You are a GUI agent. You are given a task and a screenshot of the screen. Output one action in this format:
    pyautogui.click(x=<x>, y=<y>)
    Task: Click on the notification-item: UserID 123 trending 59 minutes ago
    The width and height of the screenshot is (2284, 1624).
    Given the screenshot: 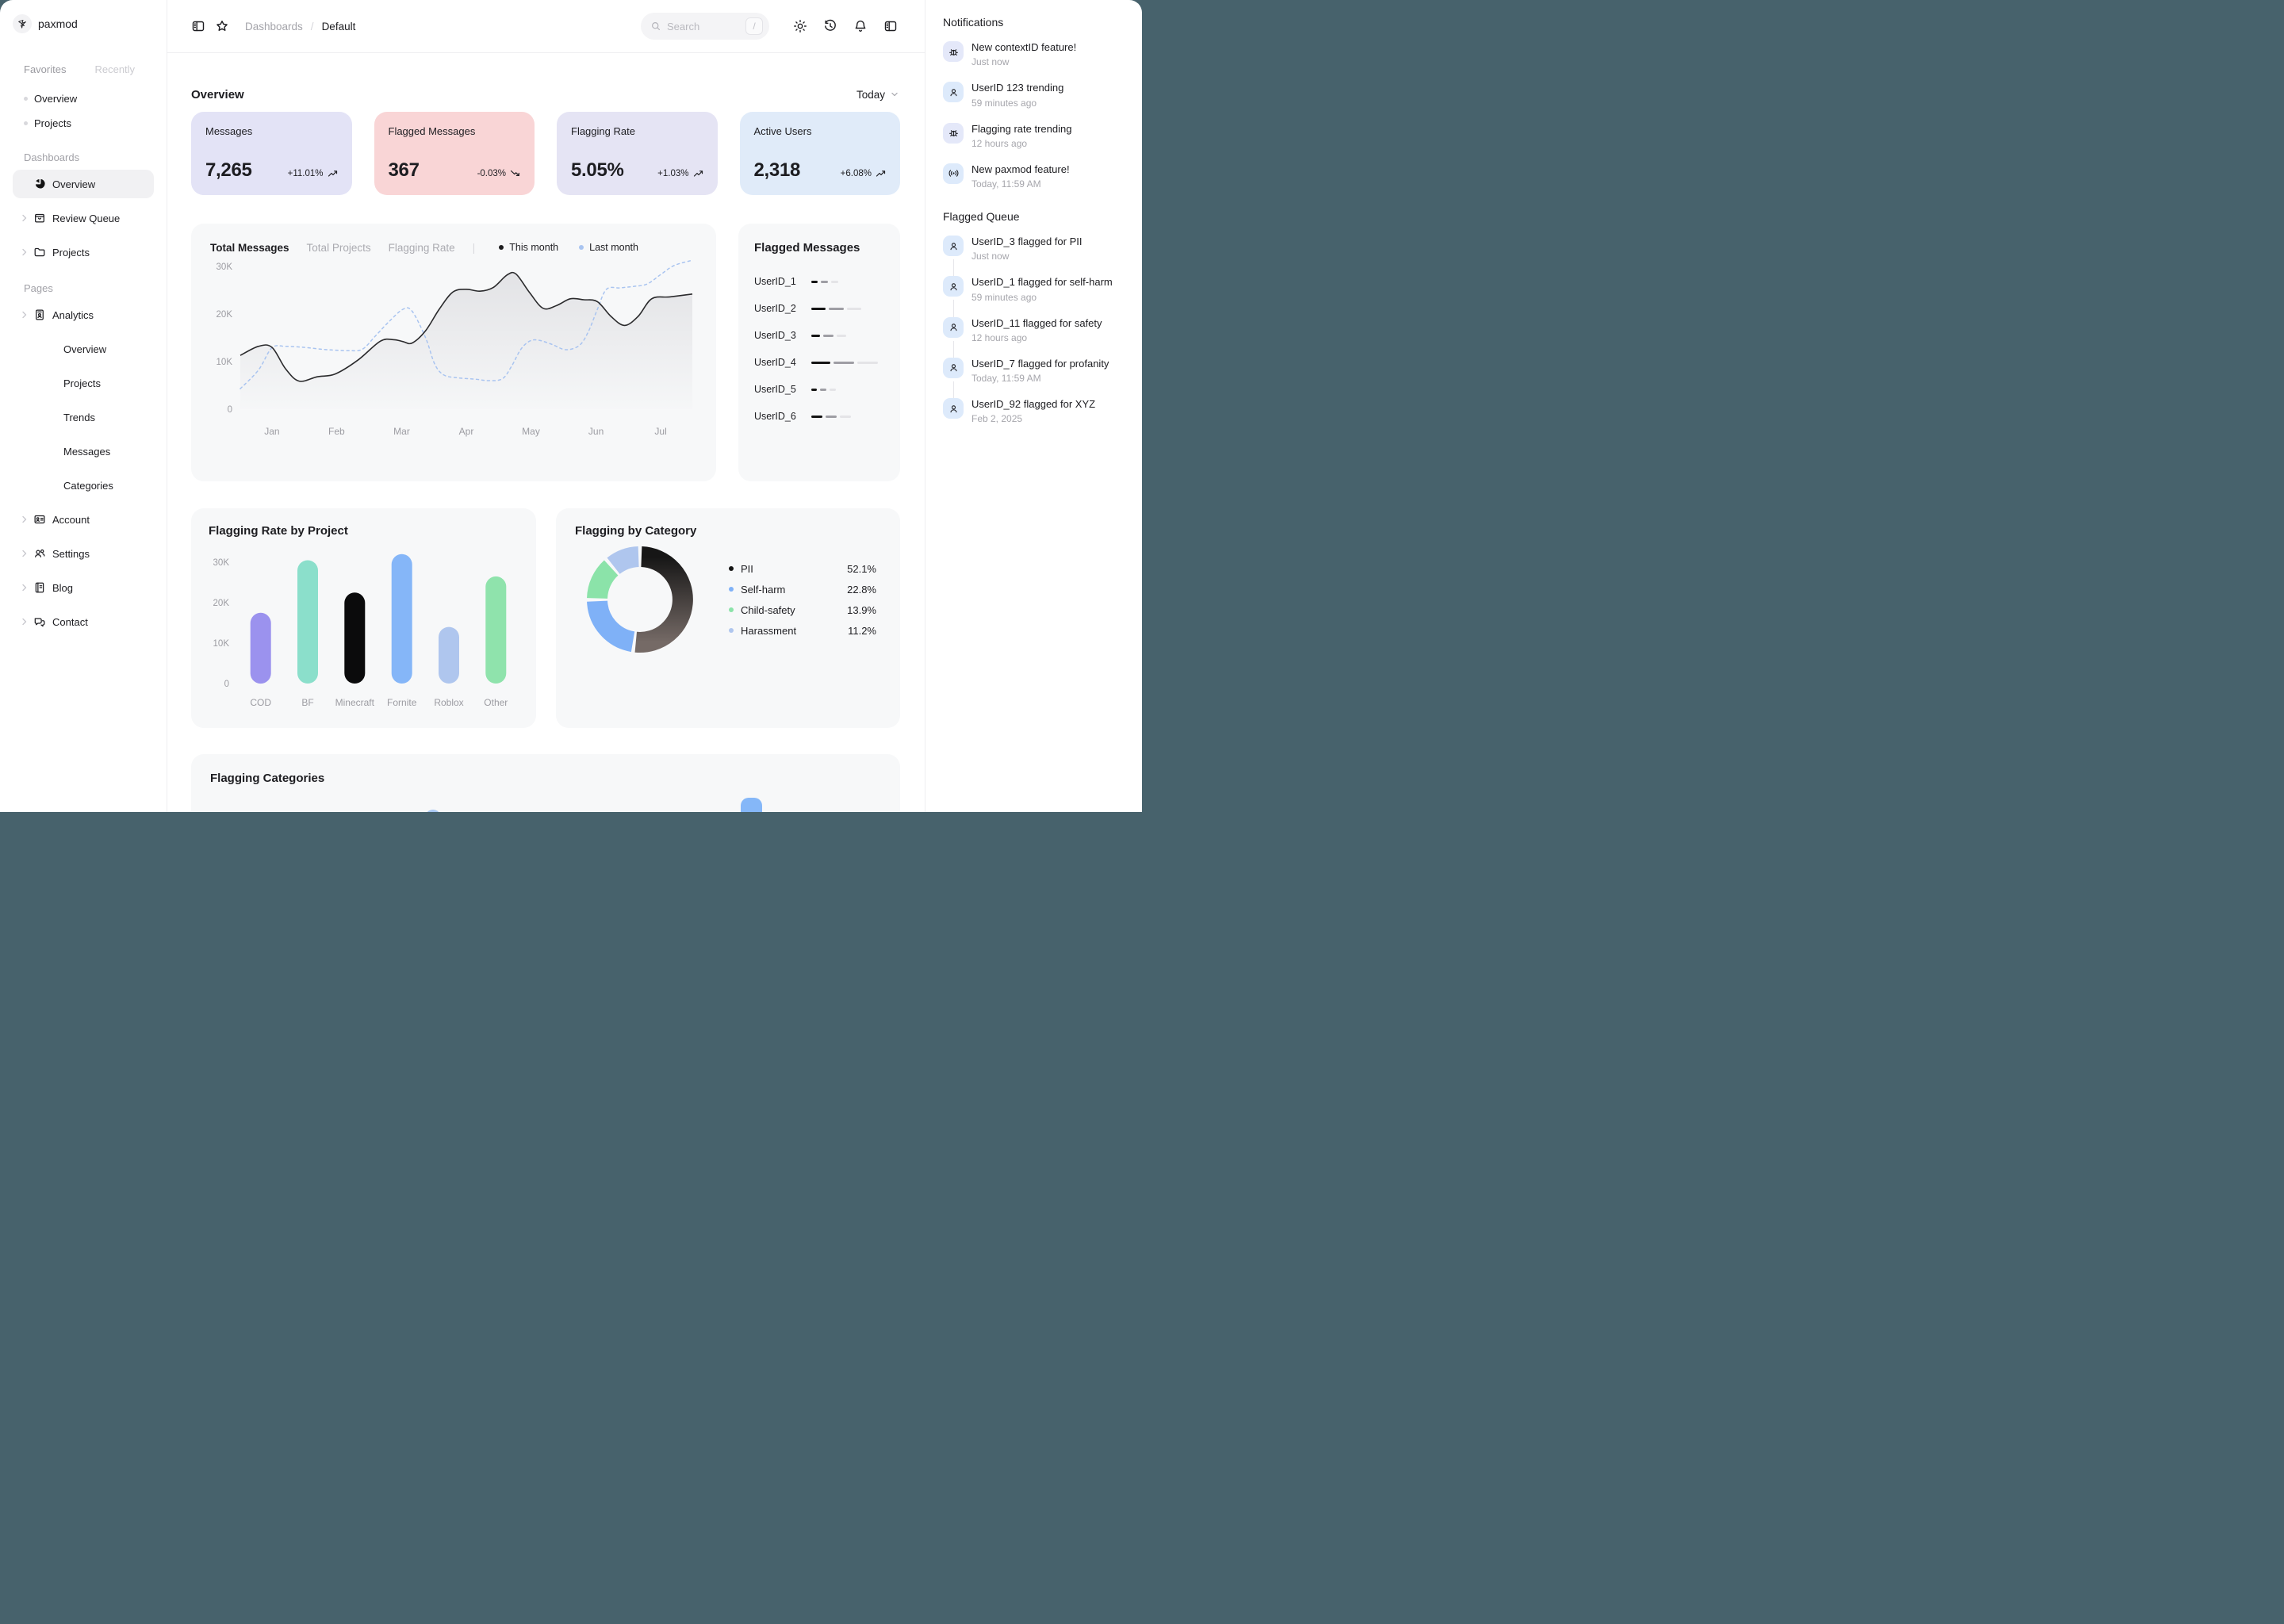 What is the action you would take?
    pyautogui.click(x=1034, y=95)
    